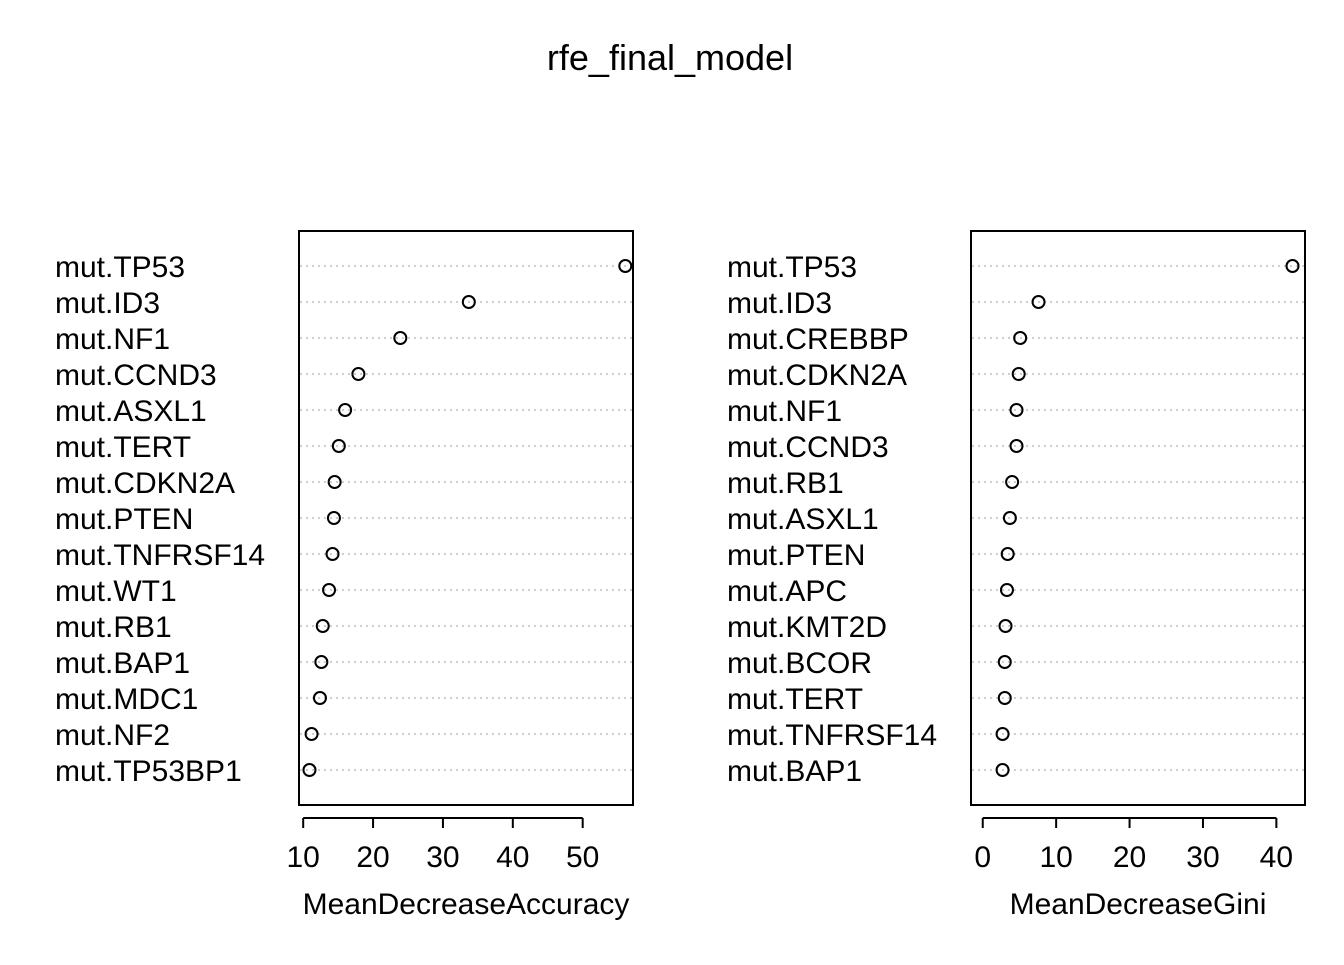 The height and width of the screenshot is (965, 1344). I want to click on category-label: mut.CREBBP, so click(818, 339).